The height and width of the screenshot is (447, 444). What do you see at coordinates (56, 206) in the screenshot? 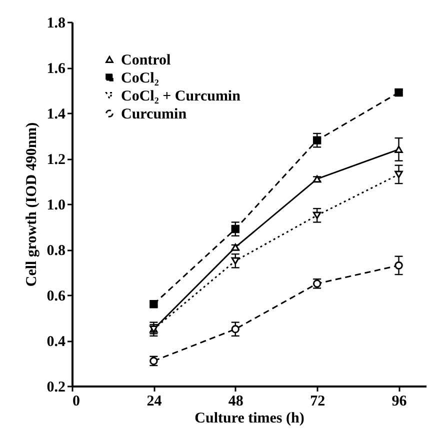
I see `y-tick-label: 1.0` at bounding box center [56, 206].